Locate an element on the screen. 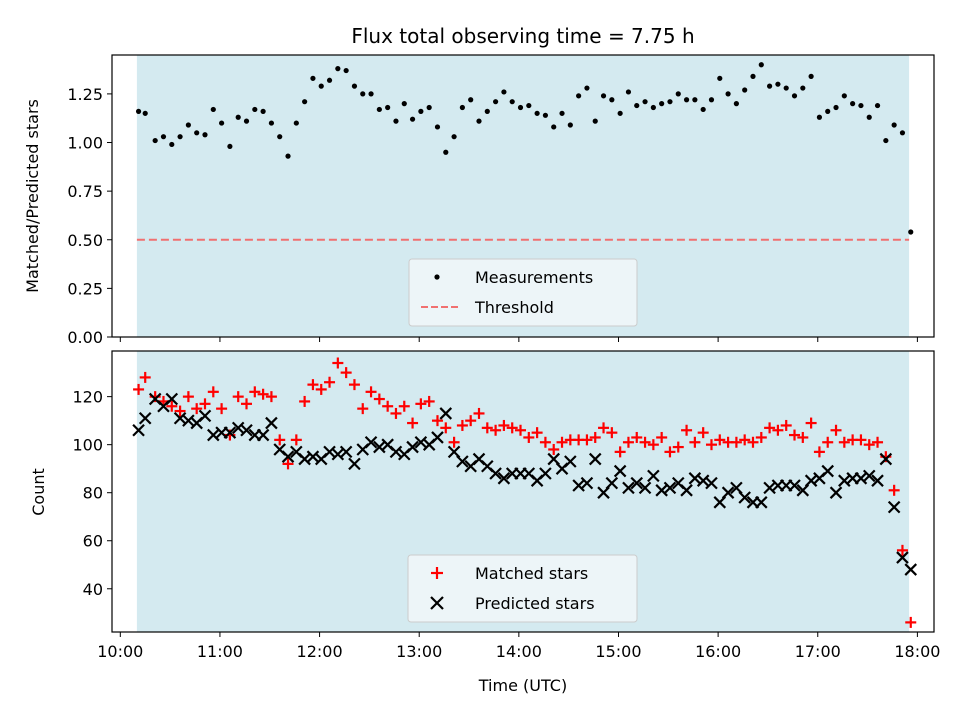 The height and width of the screenshot is (720, 960). x-tick-label: 14:00 is located at coordinates (519, 651).